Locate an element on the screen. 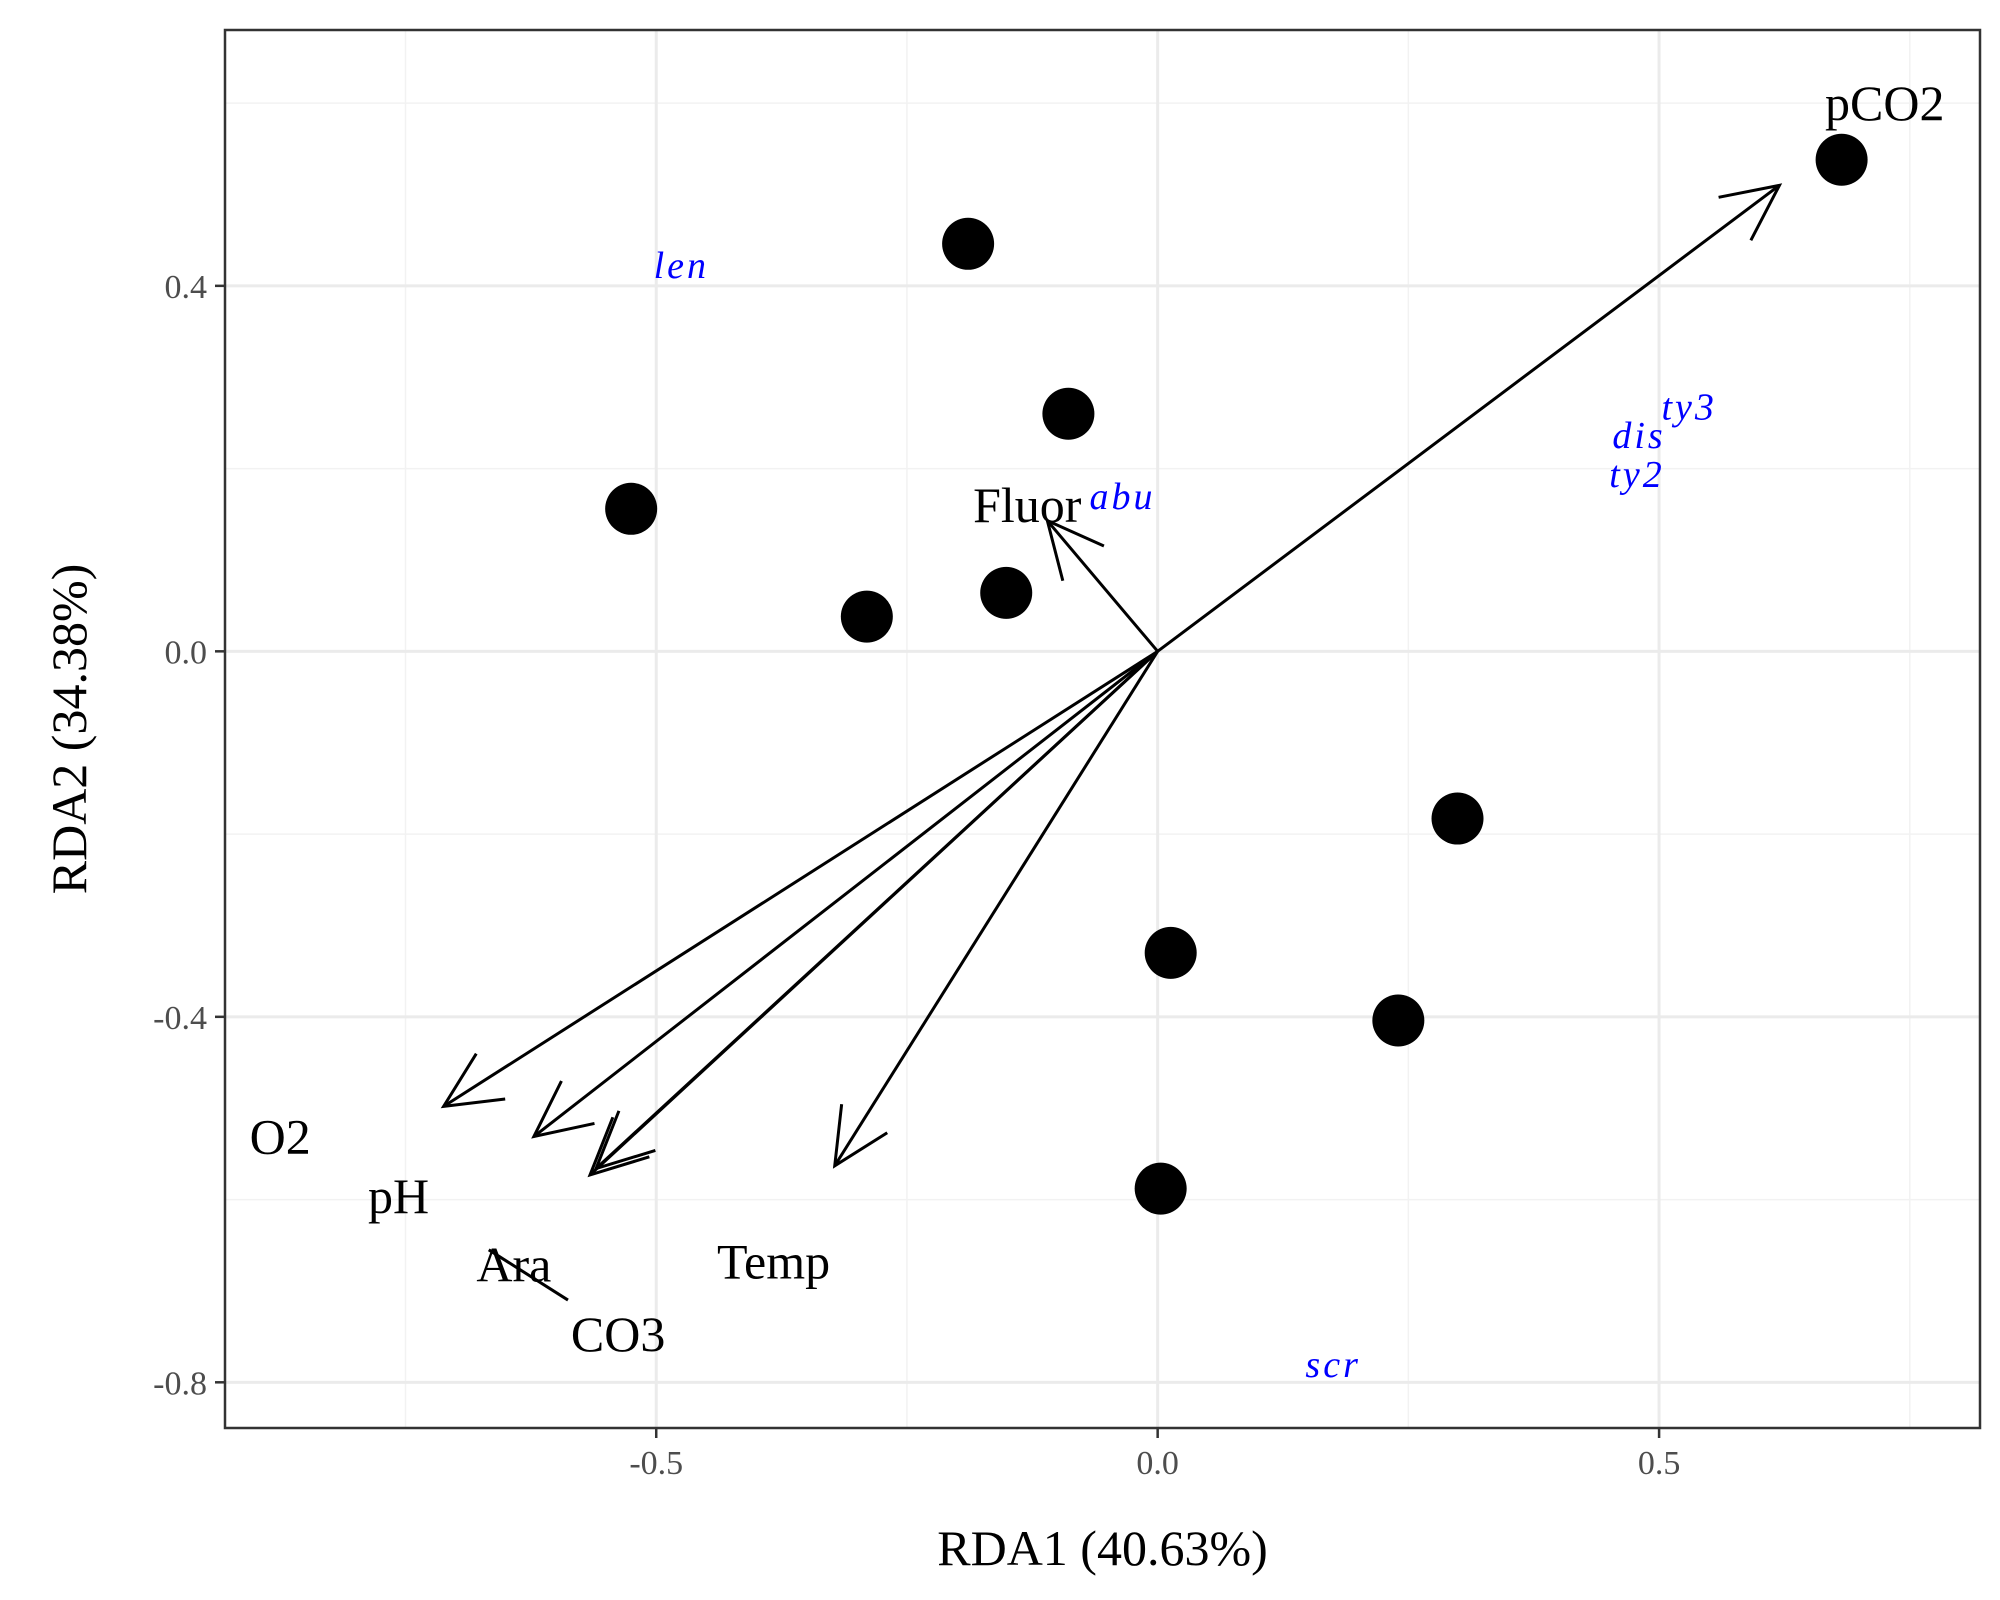 Image resolution: width=2000 pixels, height=1600 pixels. vector-Fluor is located at coordinates (1102, 586).